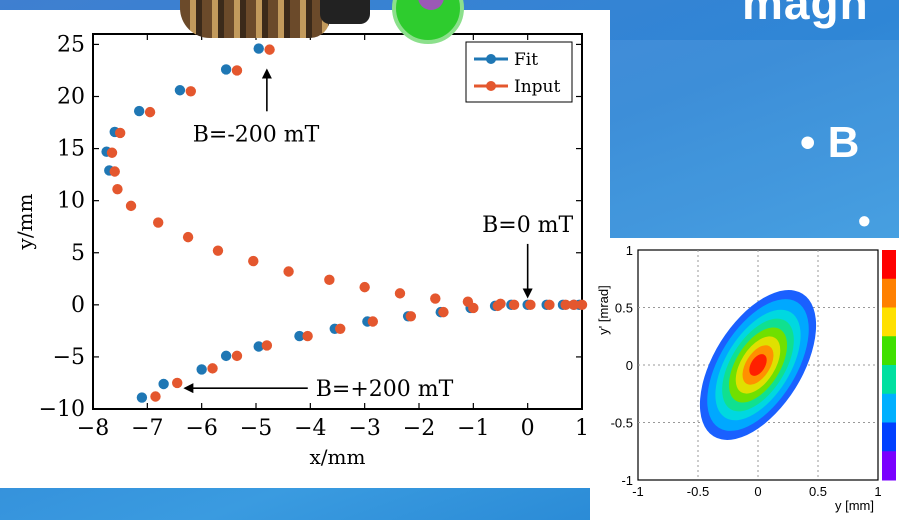  Describe the element at coordinates (622, 423) in the screenshot. I see `inset-y-tick-label: -0.5` at that location.